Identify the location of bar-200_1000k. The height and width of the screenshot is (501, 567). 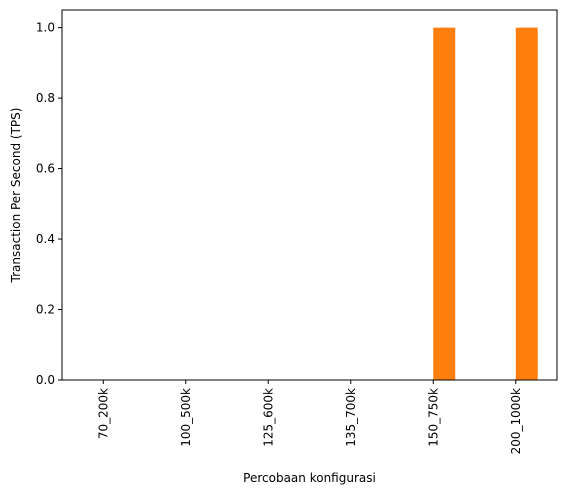
(526, 203).